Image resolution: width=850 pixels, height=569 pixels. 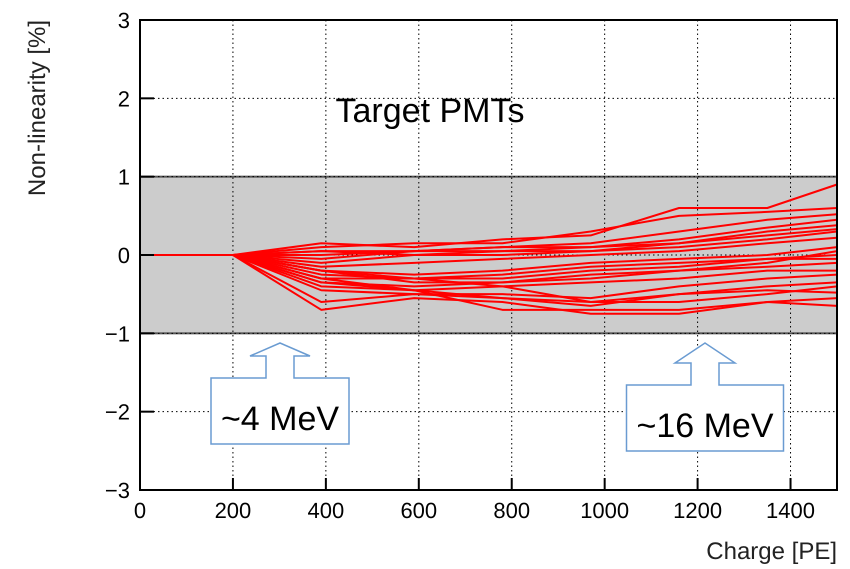 What do you see at coordinates (791, 510) in the screenshot?
I see `x-tick-label: 1400` at bounding box center [791, 510].